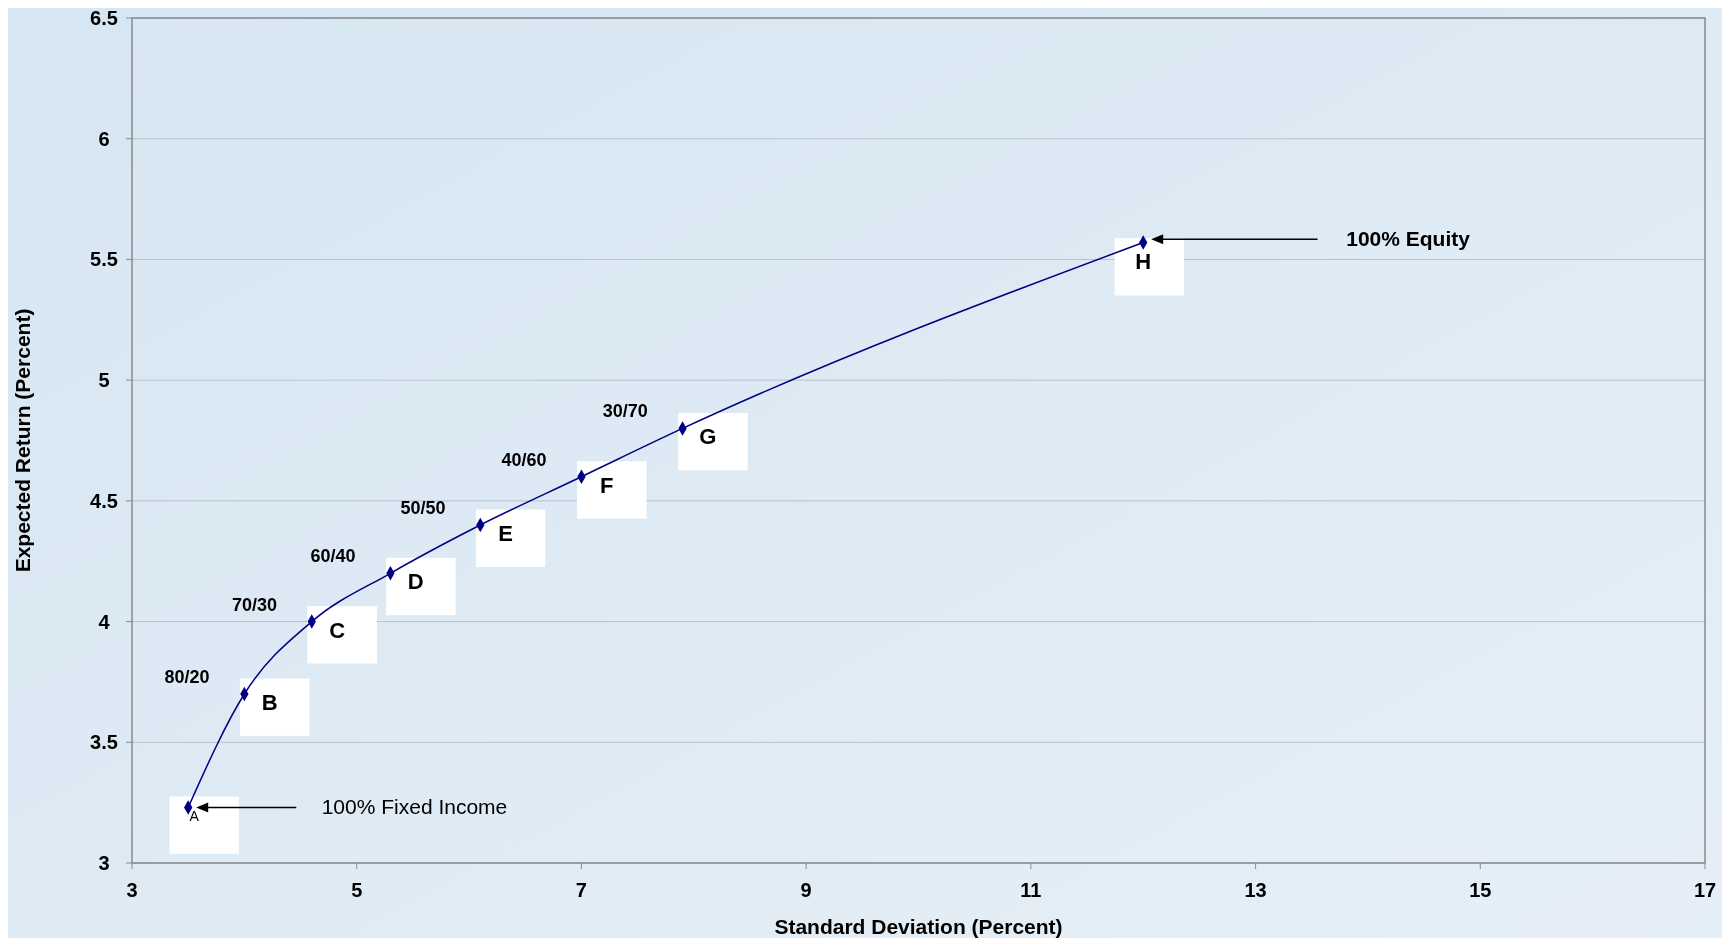  What do you see at coordinates (132, 890) in the screenshot?
I see `x-tick-label: 3` at bounding box center [132, 890].